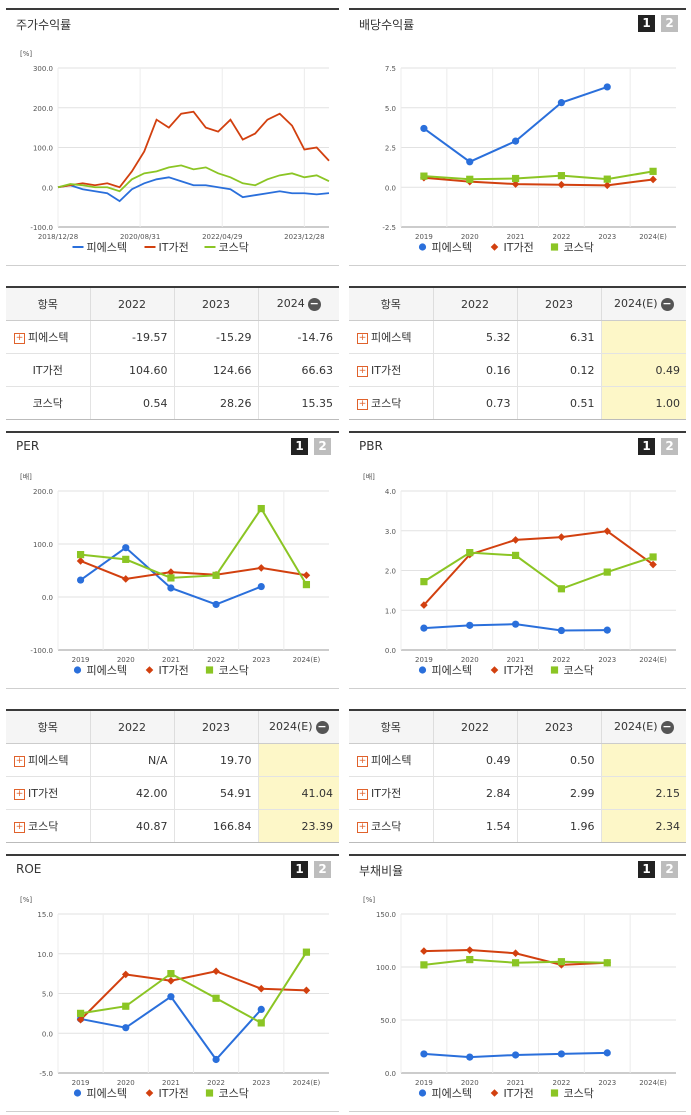  Describe the element at coordinates (391, 727) in the screenshot. I see `col-header: 항목` at that location.